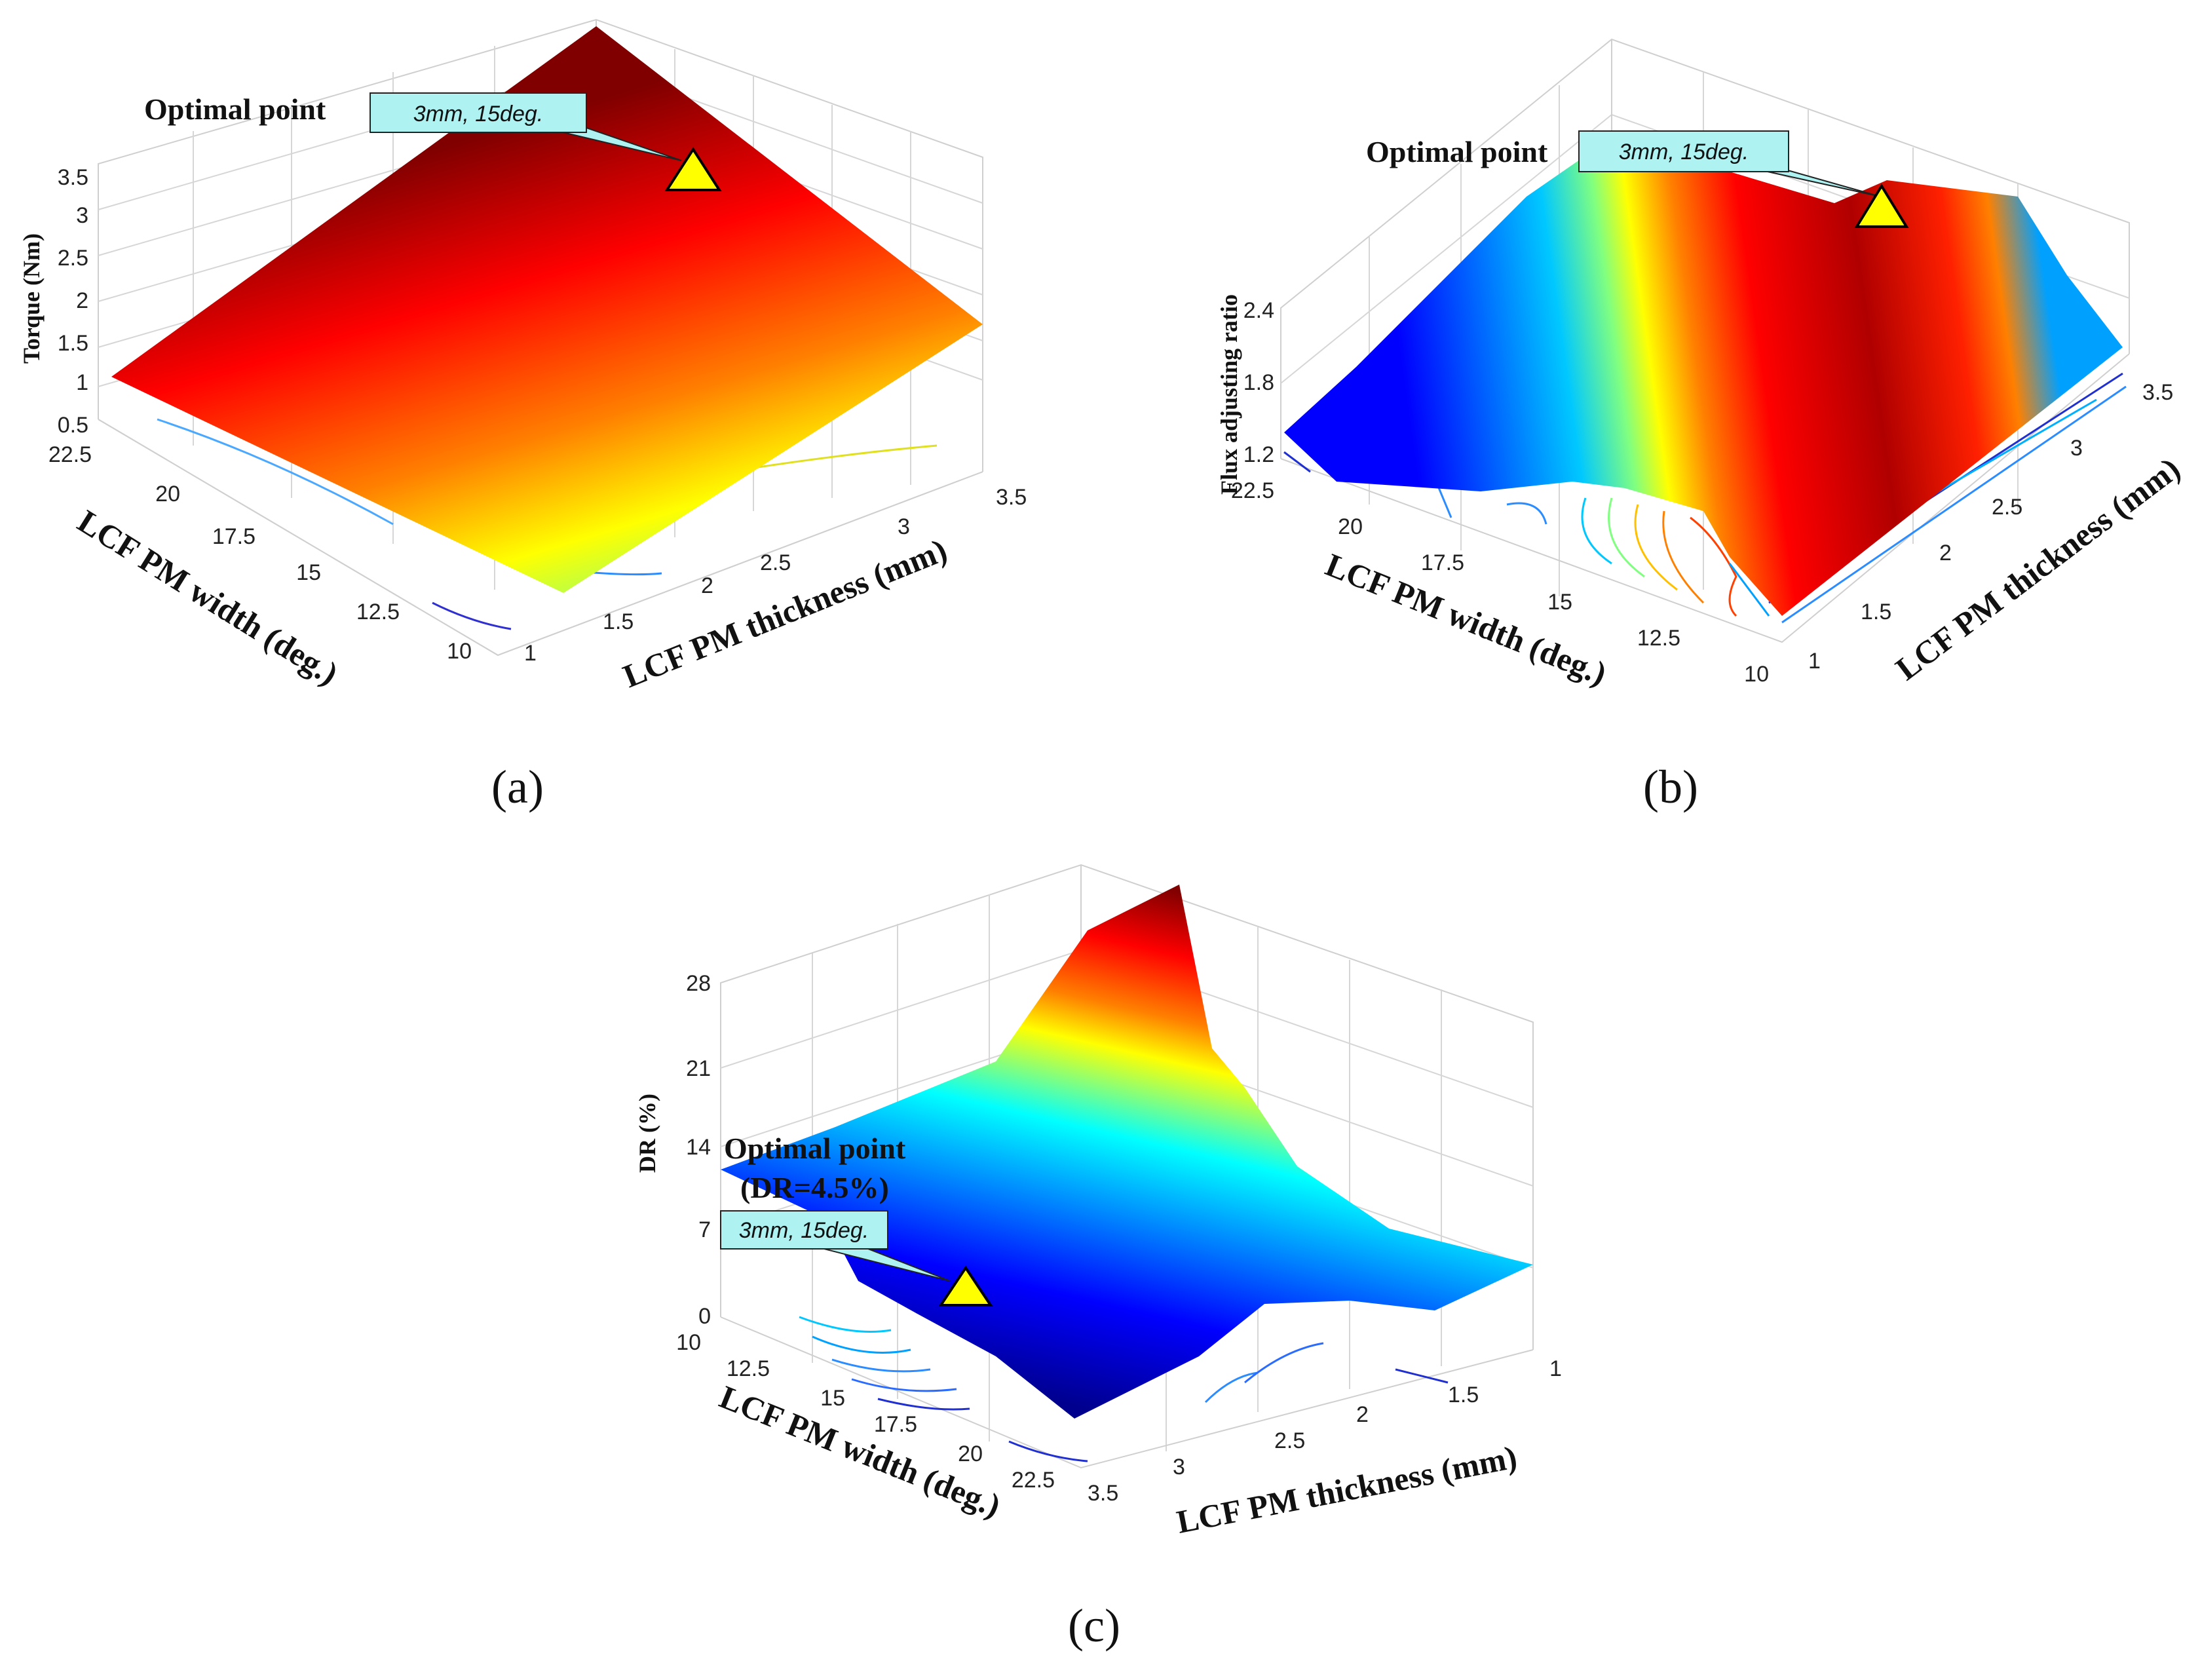 The height and width of the screenshot is (1680, 2200). What do you see at coordinates (832, 1398) in the screenshot?
I see `panel-c-x-tick: 15` at bounding box center [832, 1398].